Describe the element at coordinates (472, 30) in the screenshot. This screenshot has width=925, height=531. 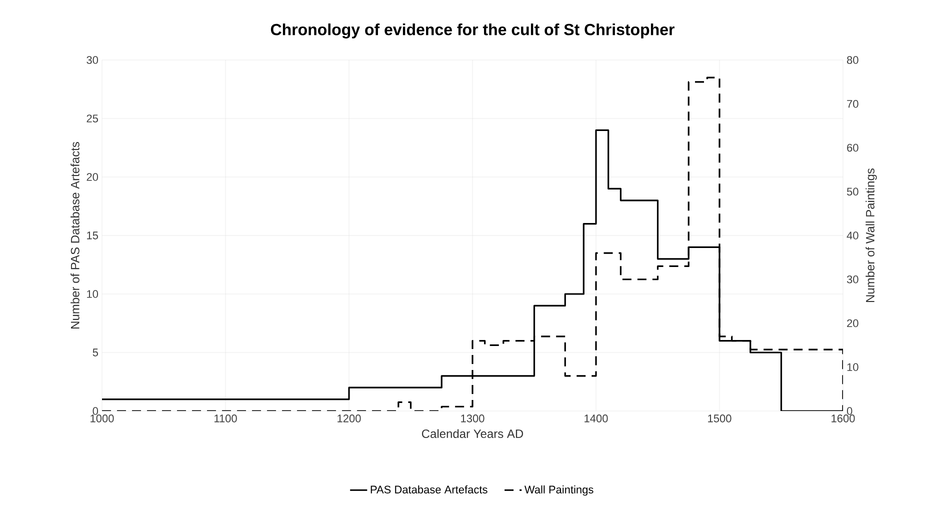
I see `chart-title: Chronology of evidence for the cult of St Christopher` at that location.